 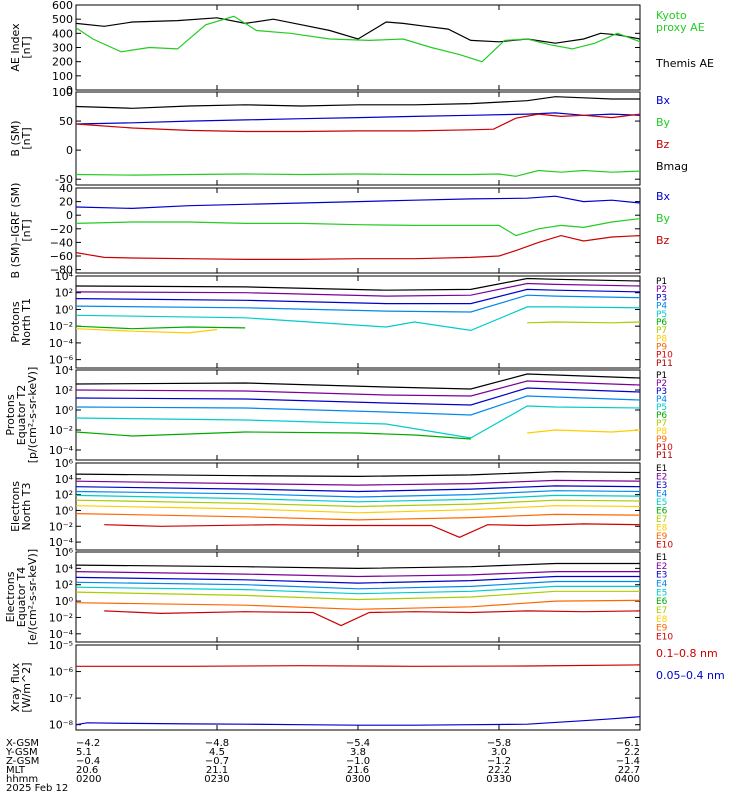 What do you see at coordinates (62, 62) in the screenshot?
I see `ytick-label-ae: 200` at bounding box center [62, 62].